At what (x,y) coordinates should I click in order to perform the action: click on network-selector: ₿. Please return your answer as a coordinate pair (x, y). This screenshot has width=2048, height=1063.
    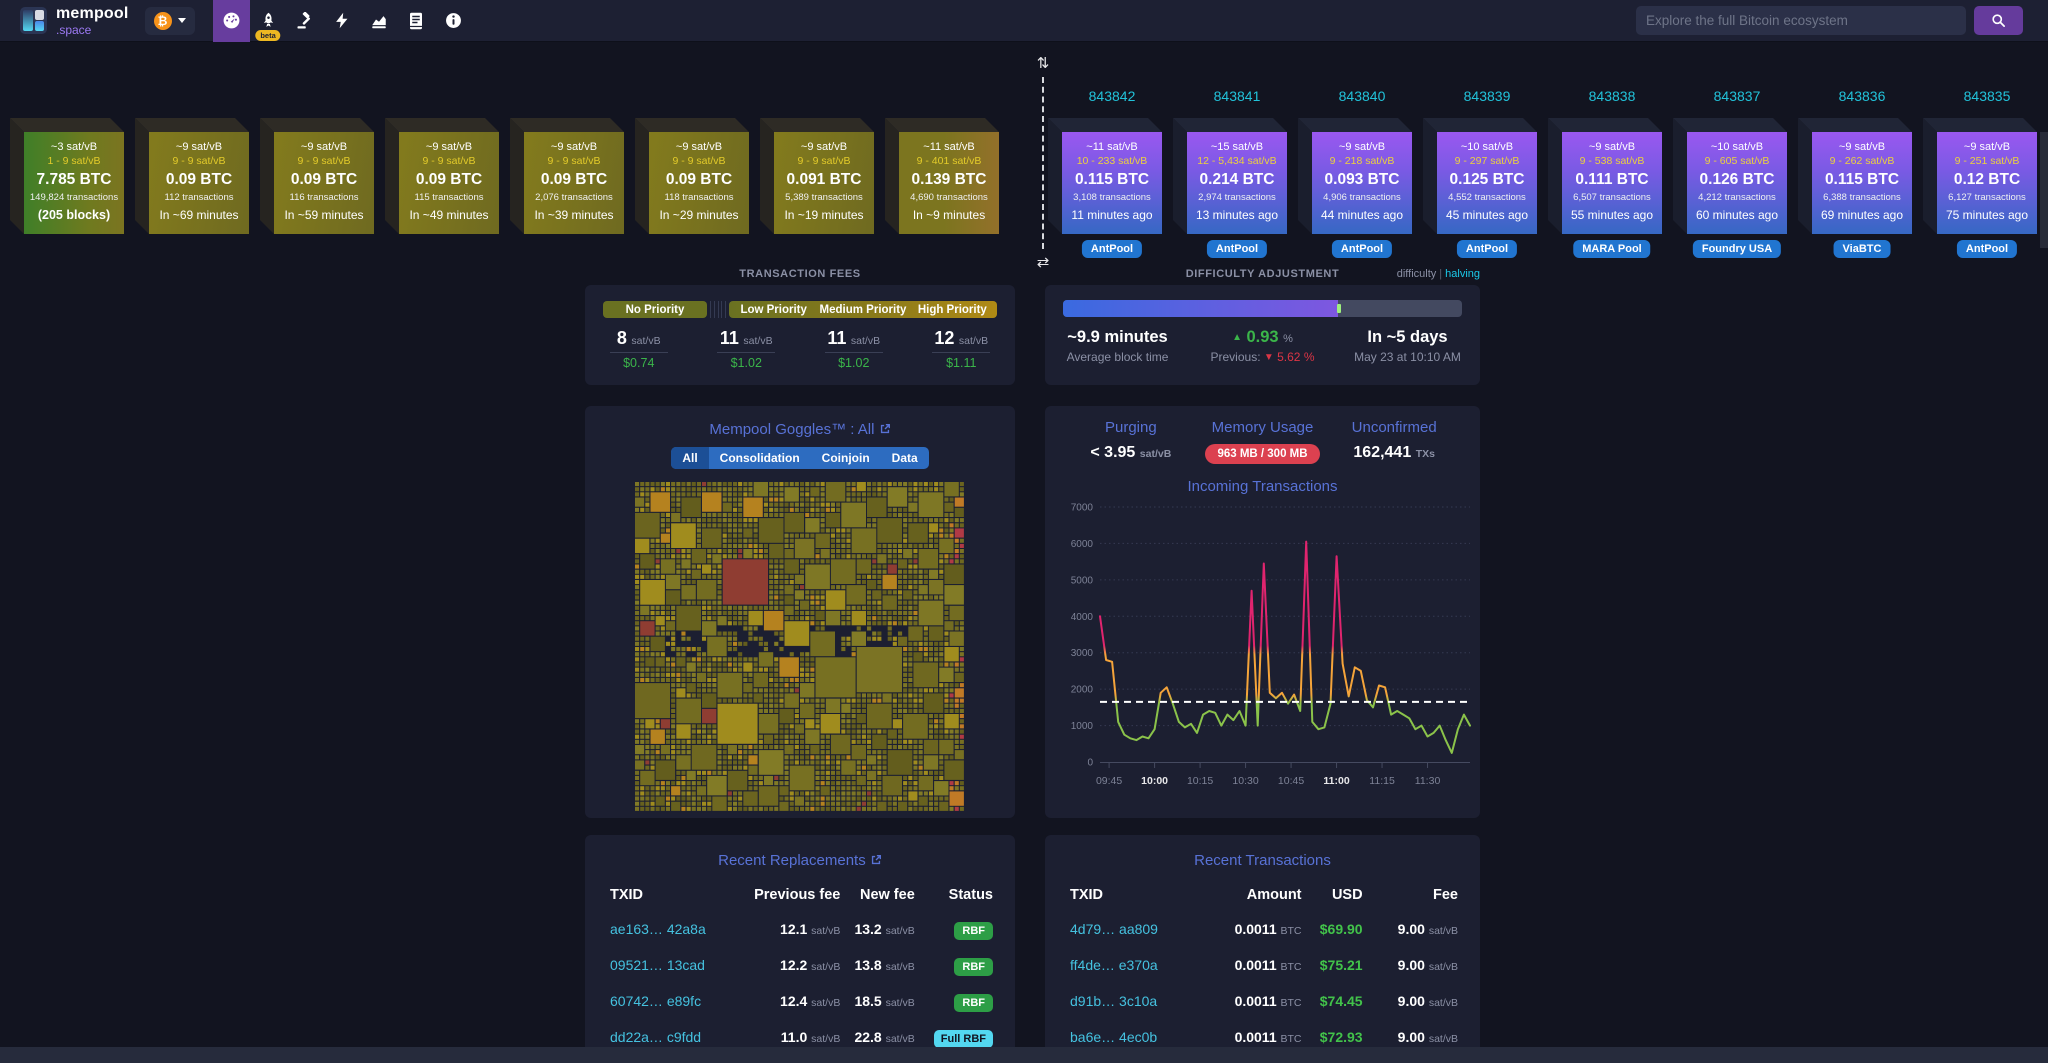
    Looking at the image, I should click on (169, 20).